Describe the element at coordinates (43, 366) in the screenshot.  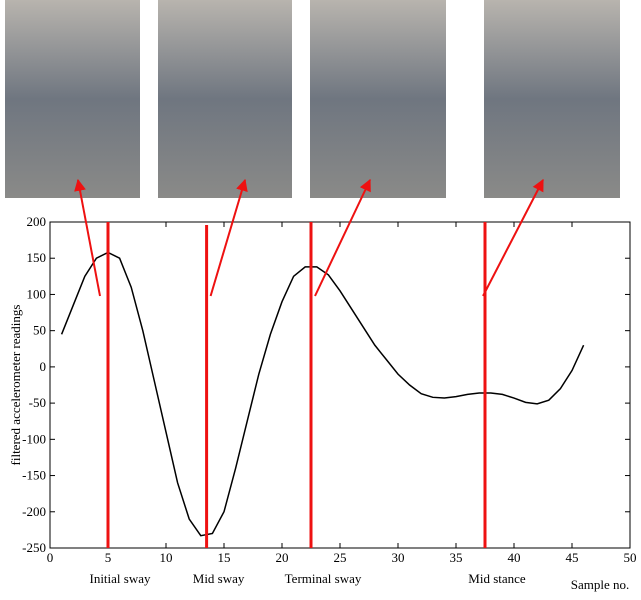
I see `y-tick-label: 0` at that location.